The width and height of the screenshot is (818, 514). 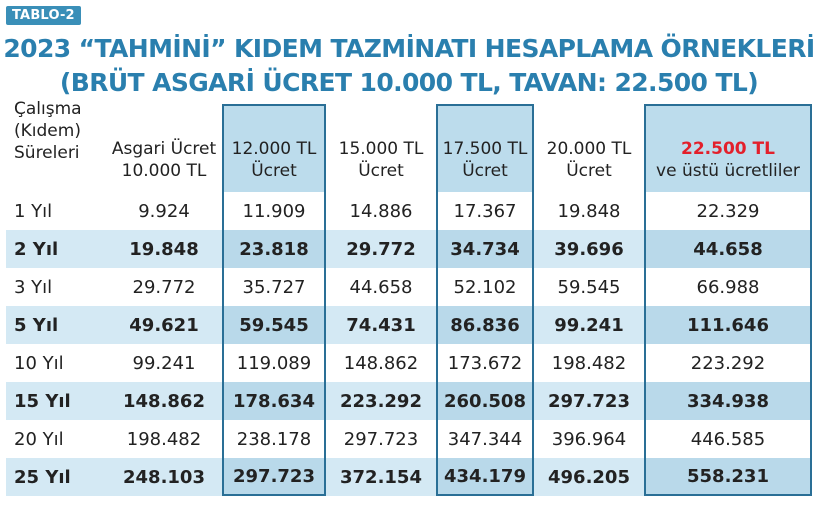 I want to click on value-cell: 17.367, so click(x=485, y=211).